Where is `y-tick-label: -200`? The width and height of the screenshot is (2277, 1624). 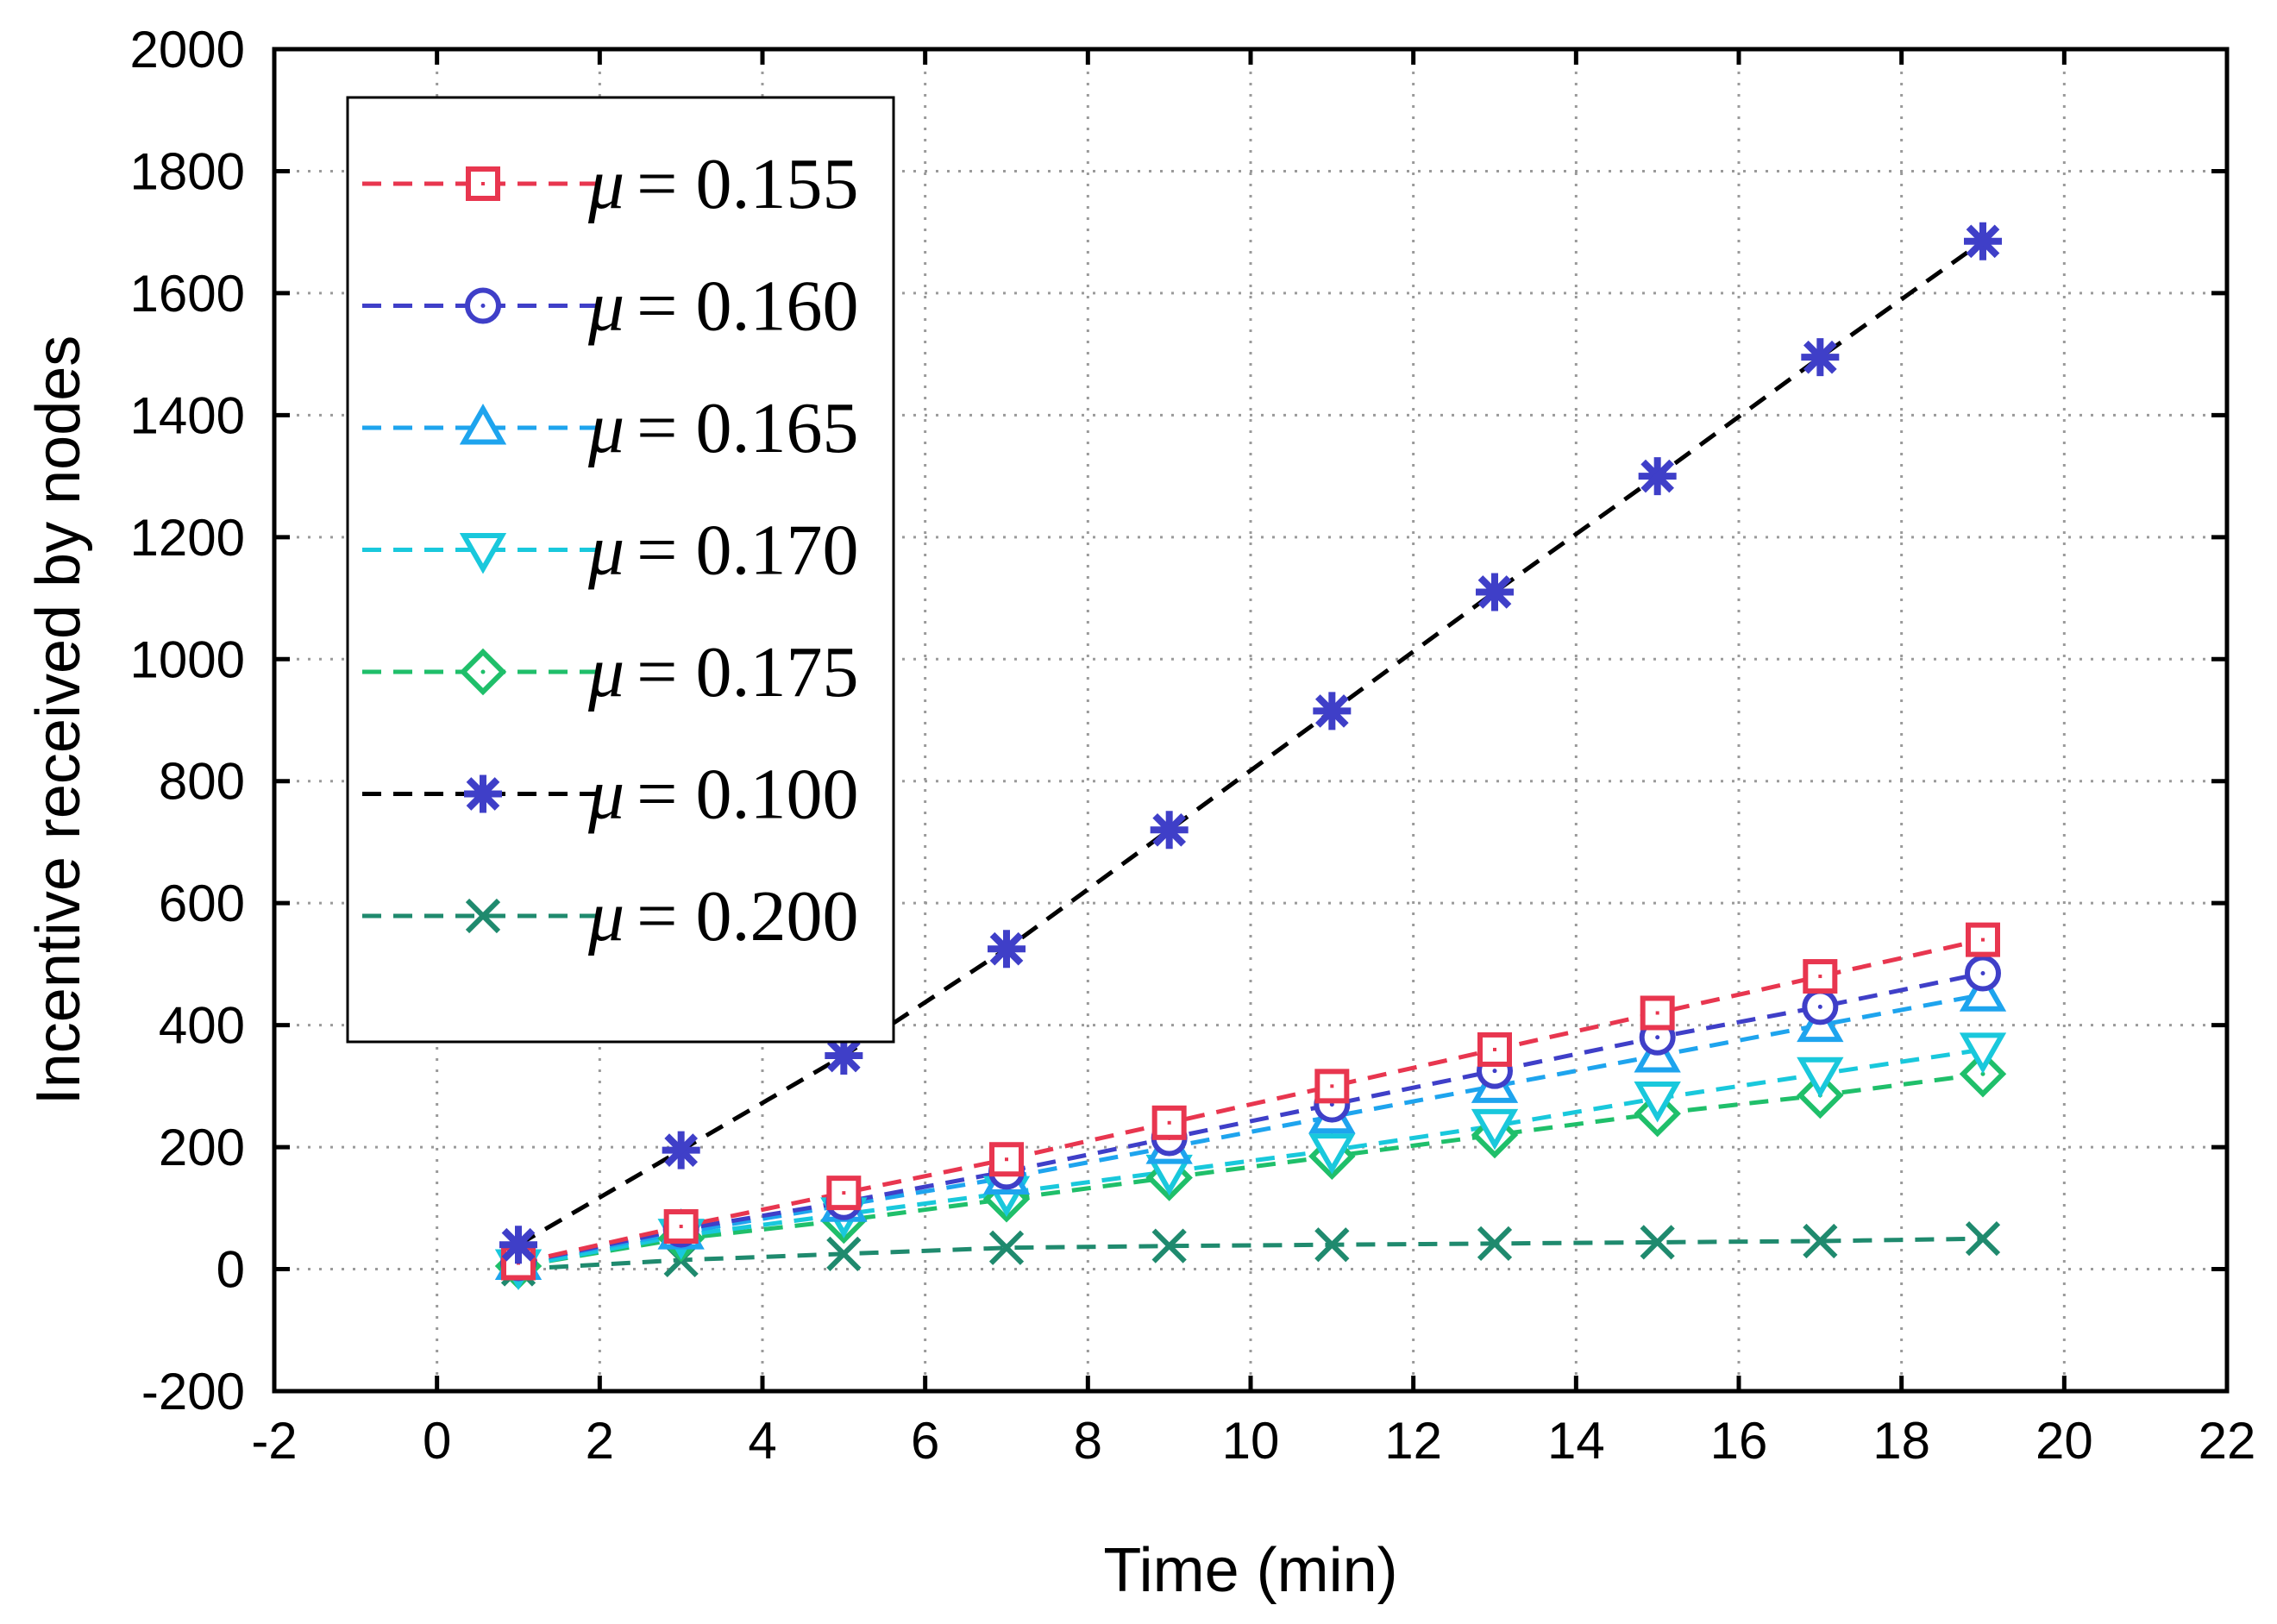 y-tick-label: -200 is located at coordinates (193, 1391).